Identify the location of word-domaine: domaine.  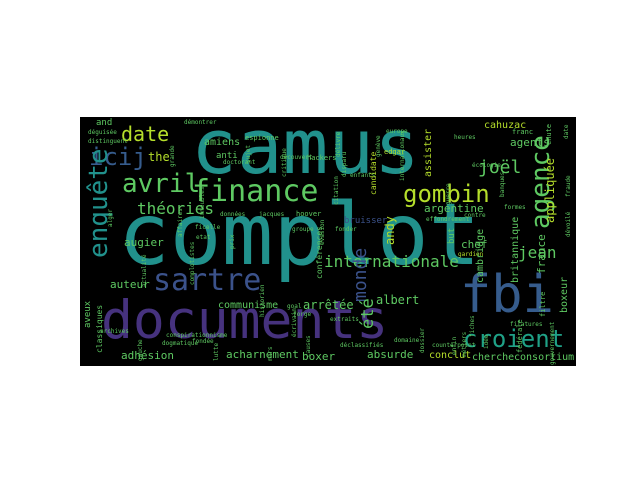
(407, 340).